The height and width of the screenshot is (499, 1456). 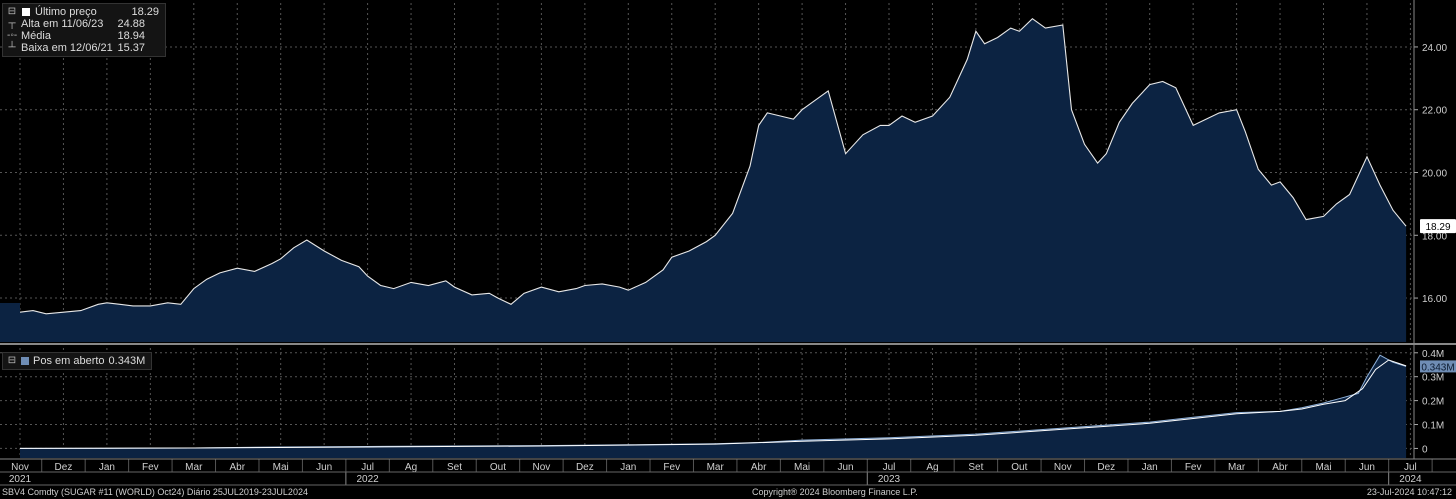 What do you see at coordinates (835, 492) in the screenshot?
I see `footer-copyright: Copyright® 2024 Bloomberg Finance L.P.` at bounding box center [835, 492].